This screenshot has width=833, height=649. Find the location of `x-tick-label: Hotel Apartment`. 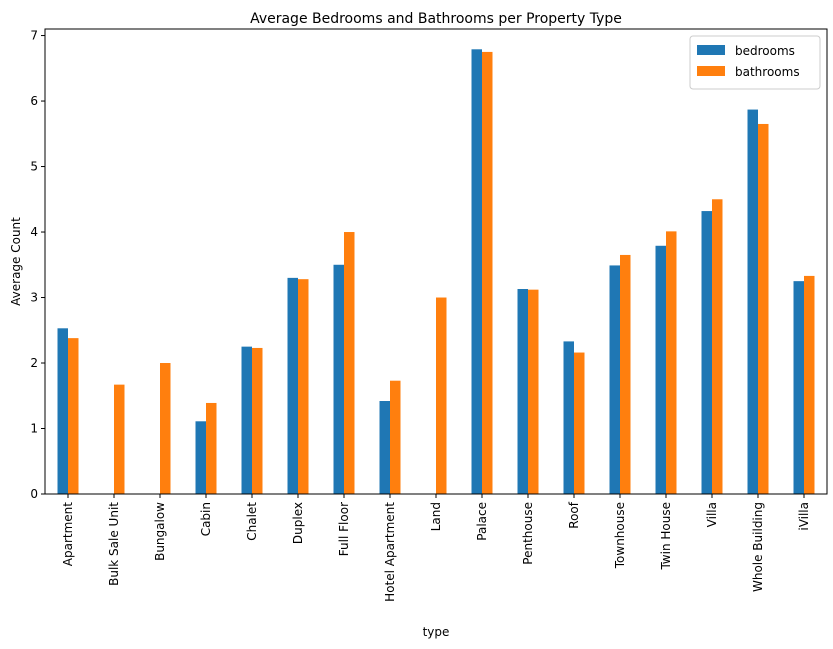

x-tick-label: Hotel Apartment is located at coordinates (390, 552).